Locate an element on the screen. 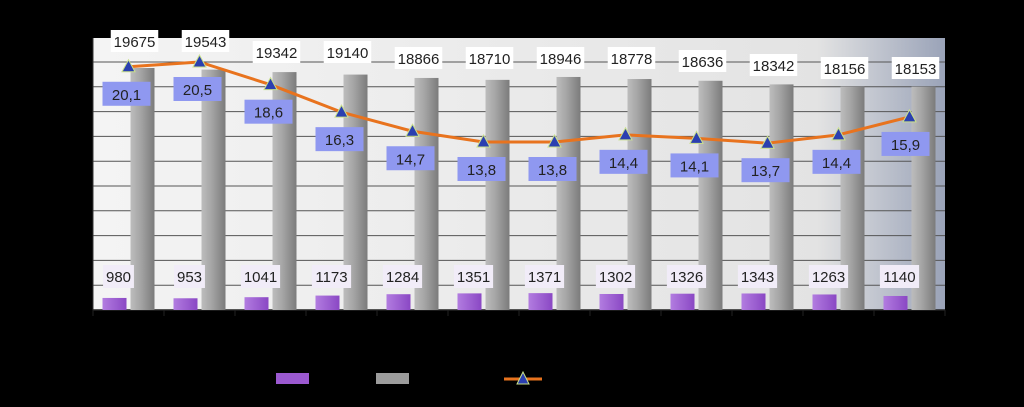  purple-value-label: 953 is located at coordinates (189, 277).